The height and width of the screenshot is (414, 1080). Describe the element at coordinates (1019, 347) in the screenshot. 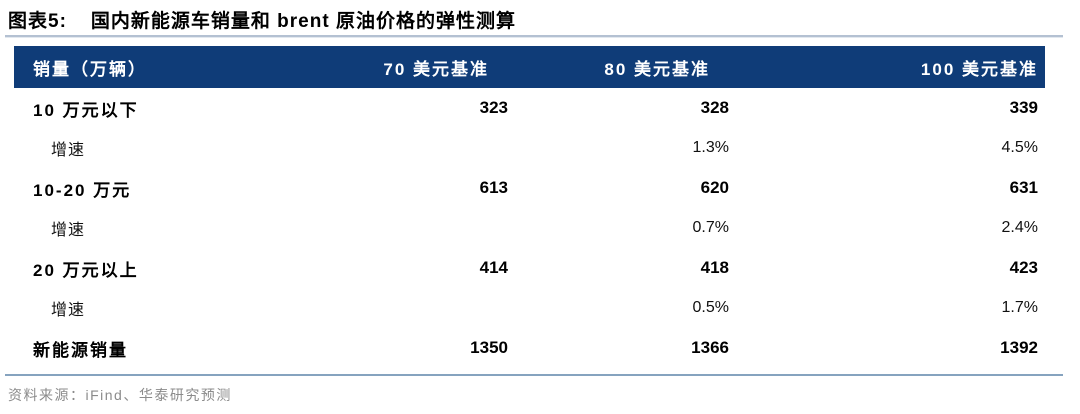

I see `value-cell: 1392` at that location.